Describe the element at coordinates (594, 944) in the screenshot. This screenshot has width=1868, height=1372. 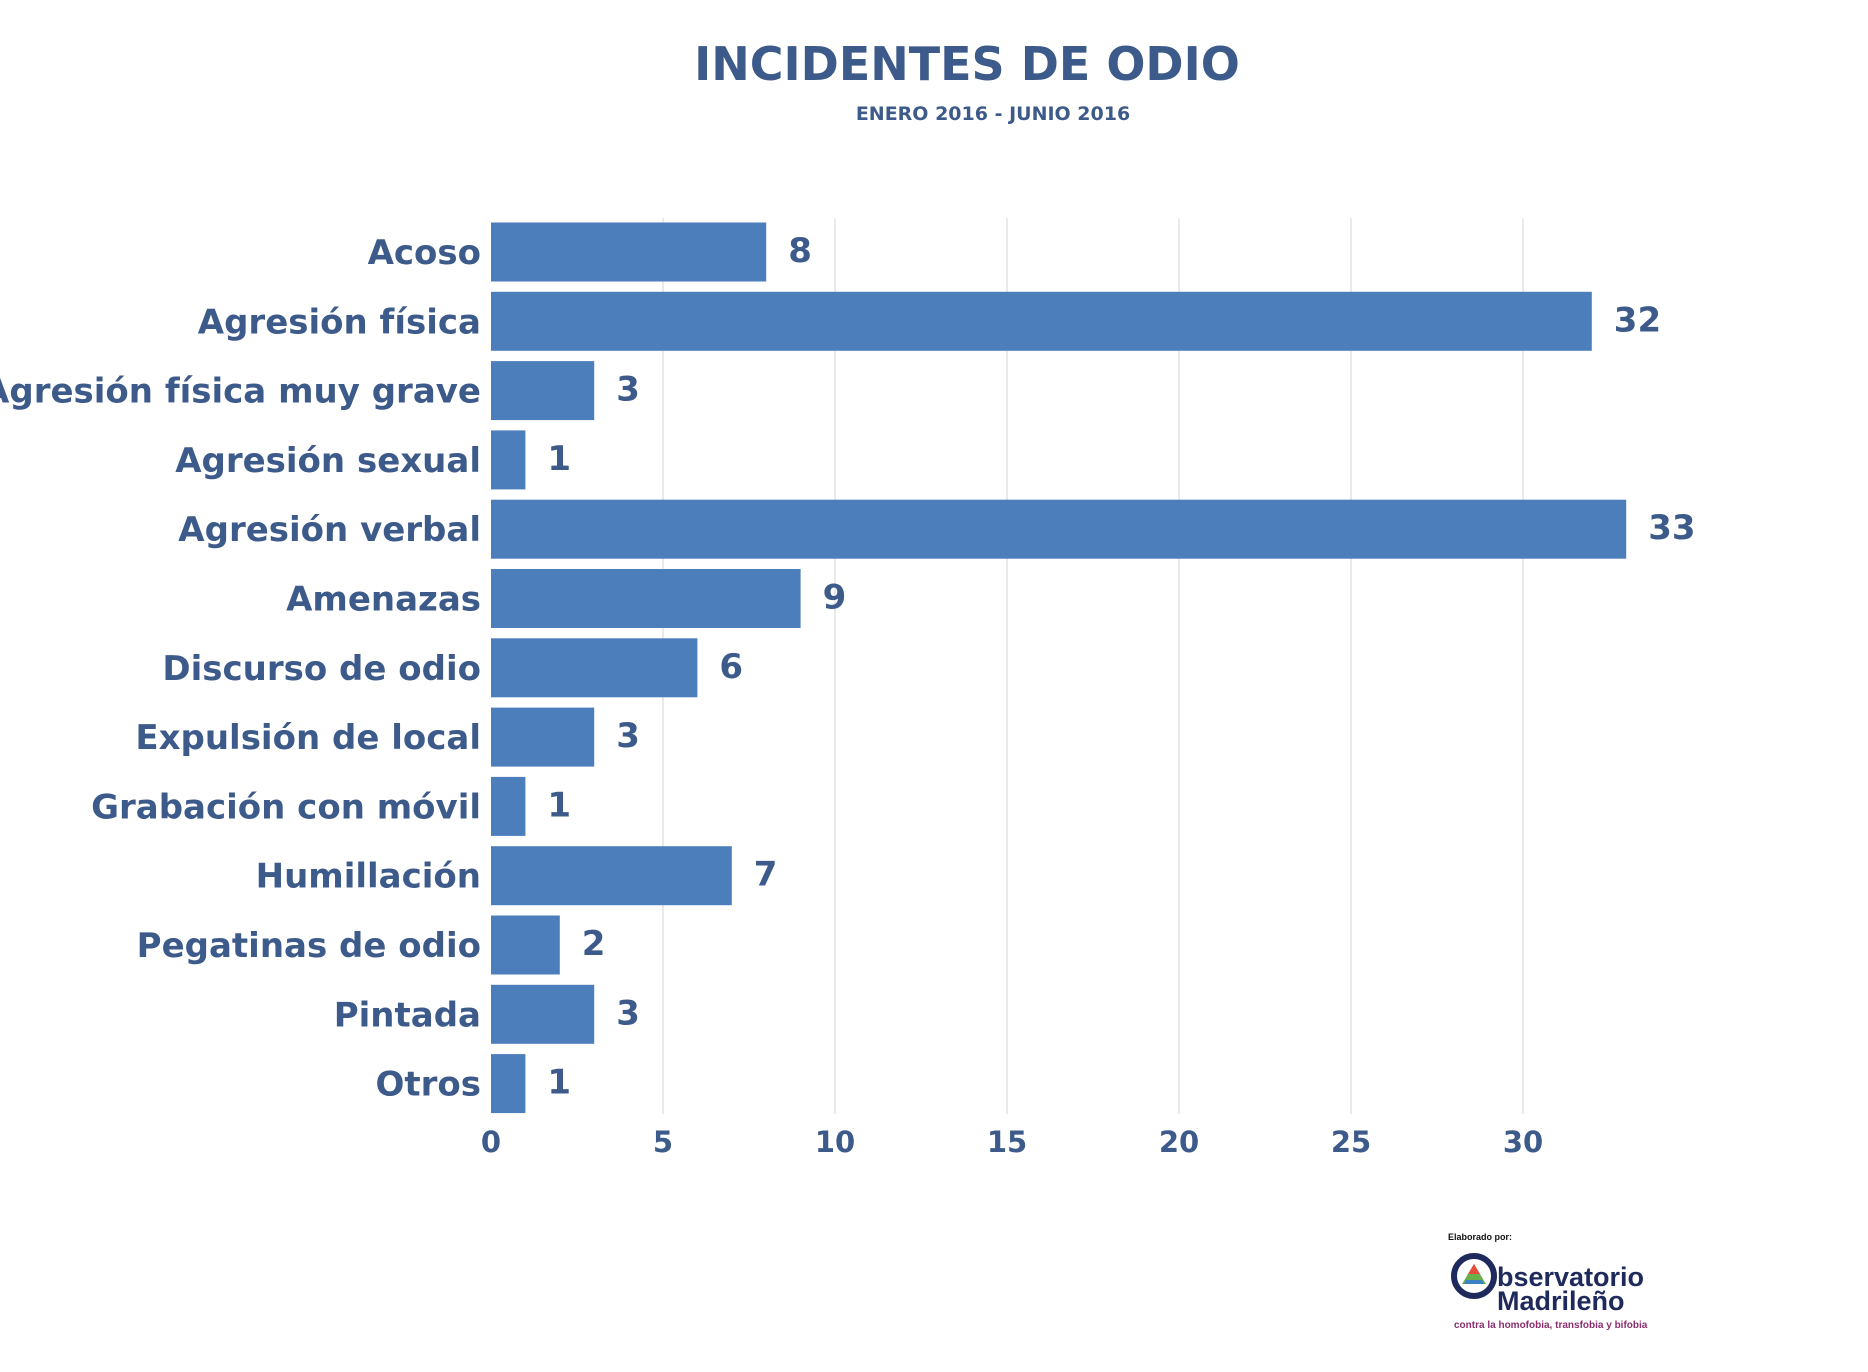
I see `data-label: 2` at that location.